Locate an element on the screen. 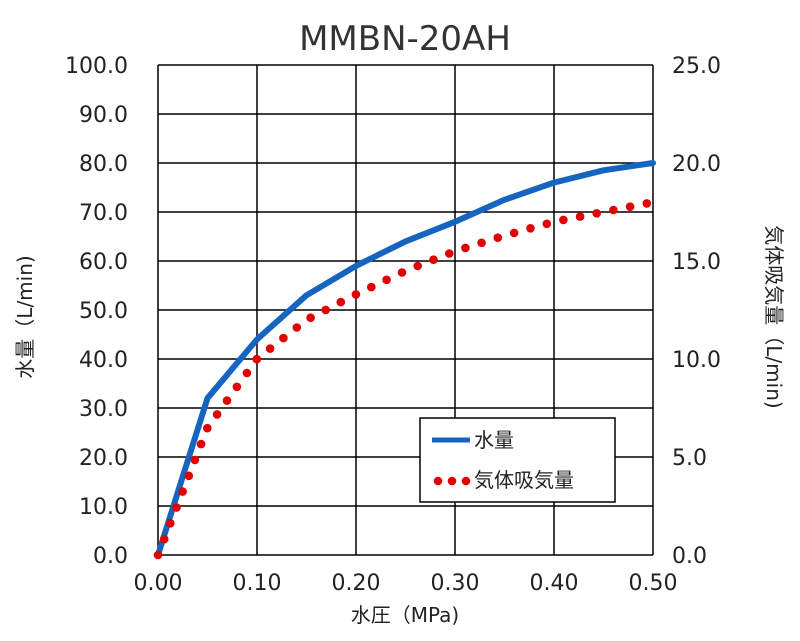 This screenshot has width=800, height=641. y-tick-label: 0.0 is located at coordinates (110, 556).